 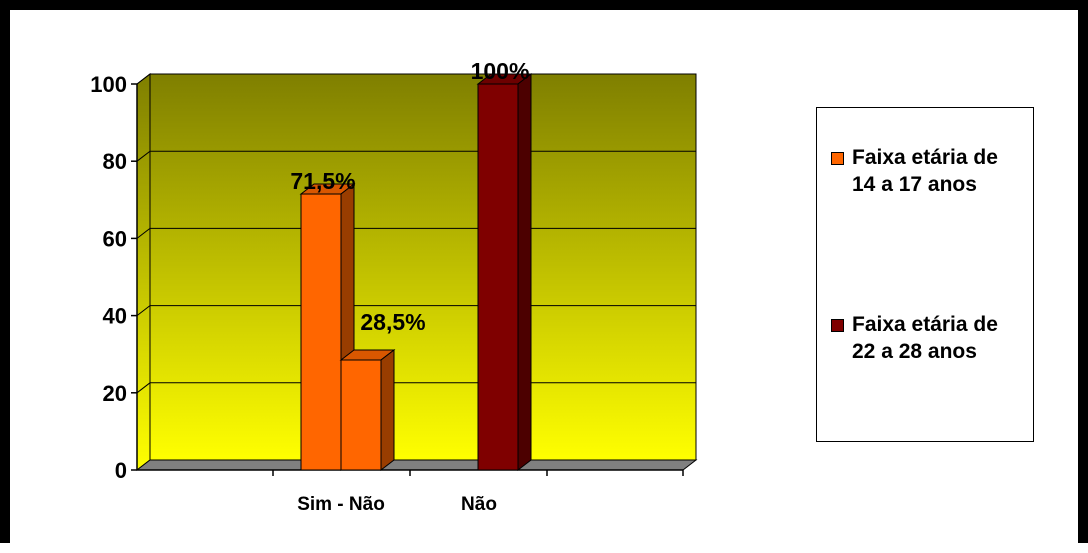 I want to click on y-tick-label: 100, so click(x=108, y=84).